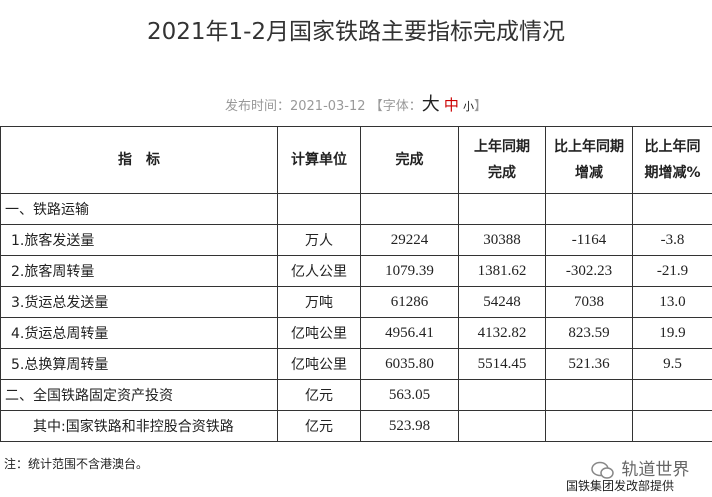 This screenshot has width=712, height=497. I want to click on table-cell: -1164, so click(589, 240).